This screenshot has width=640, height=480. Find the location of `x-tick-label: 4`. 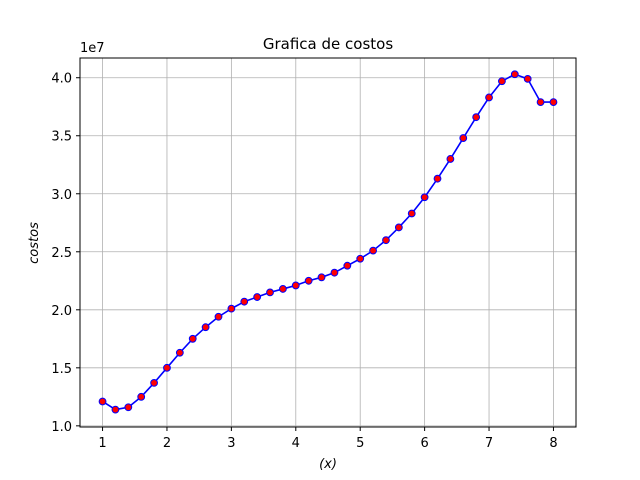

x-tick-label: 4 is located at coordinates (296, 443).